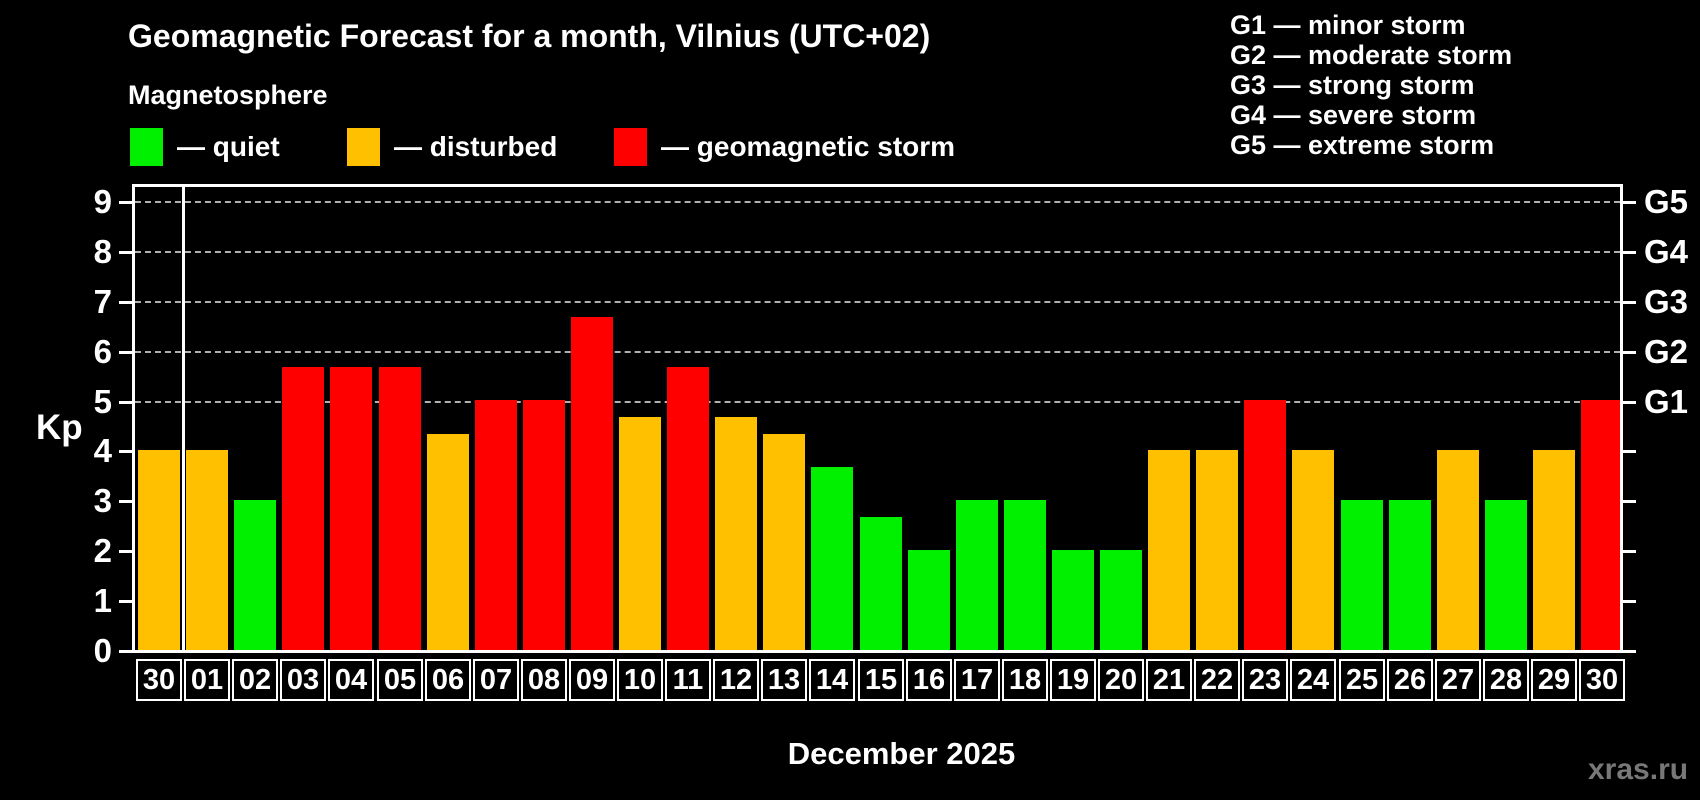  Describe the element at coordinates (1362, 145) in the screenshot. I see `g-scale-item-g5: G5 — extreme storm` at that location.